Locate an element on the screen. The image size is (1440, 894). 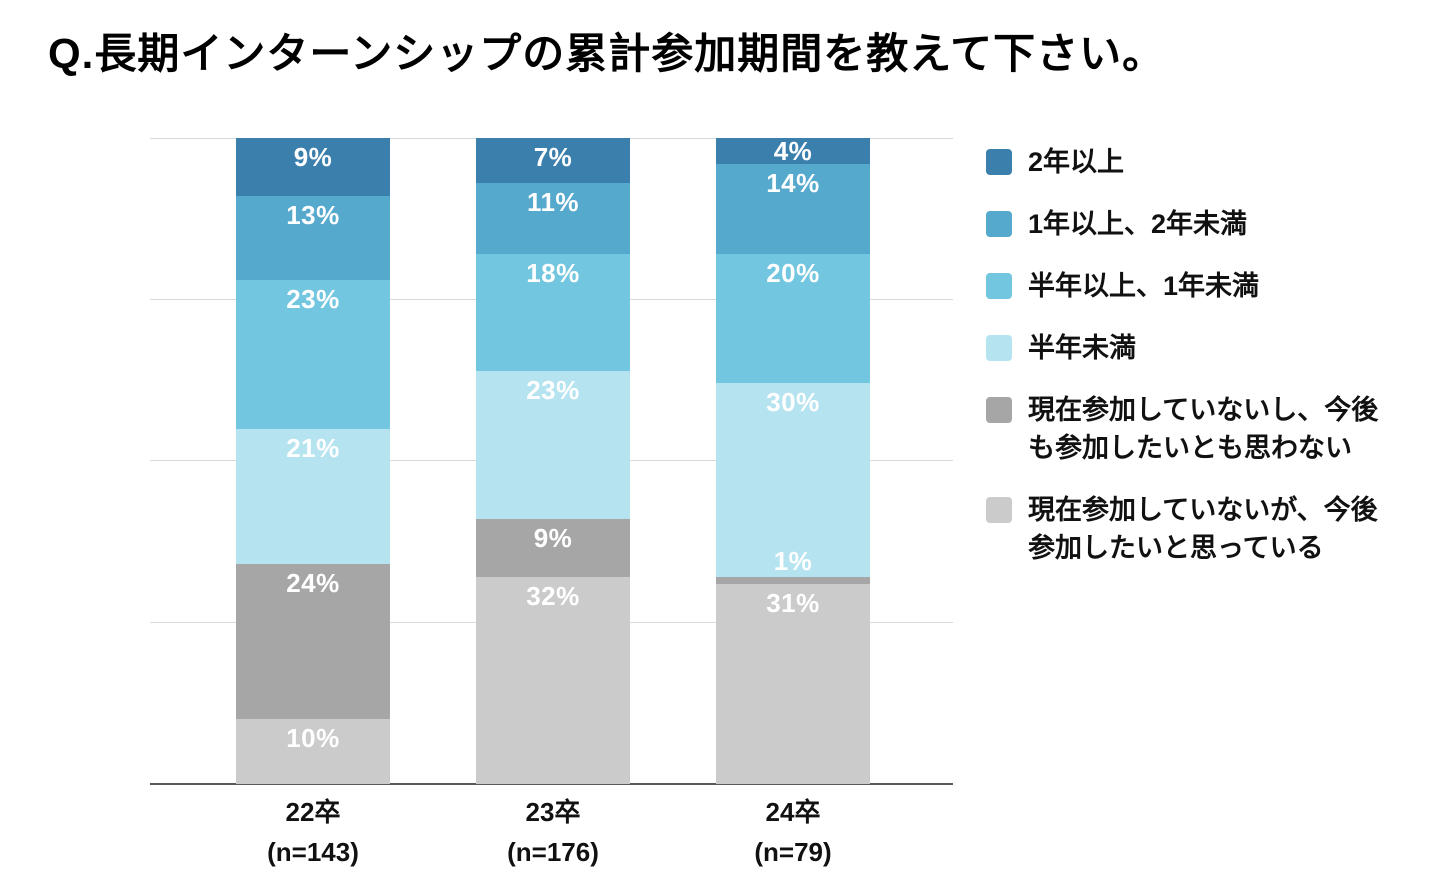
bar-segment: 30% is located at coordinates (793, 480).